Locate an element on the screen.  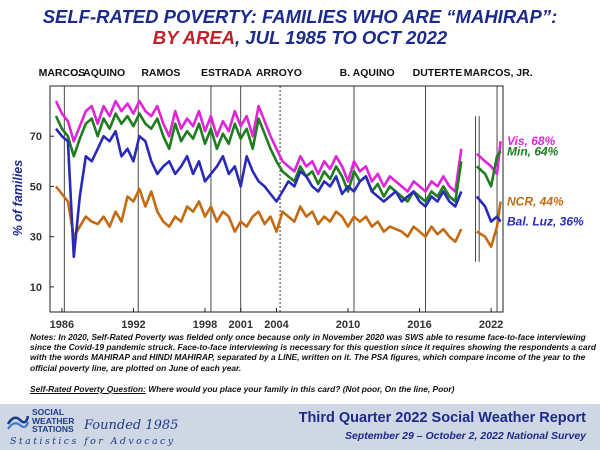
series-line-bal-luz is located at coordinates (488, 209).